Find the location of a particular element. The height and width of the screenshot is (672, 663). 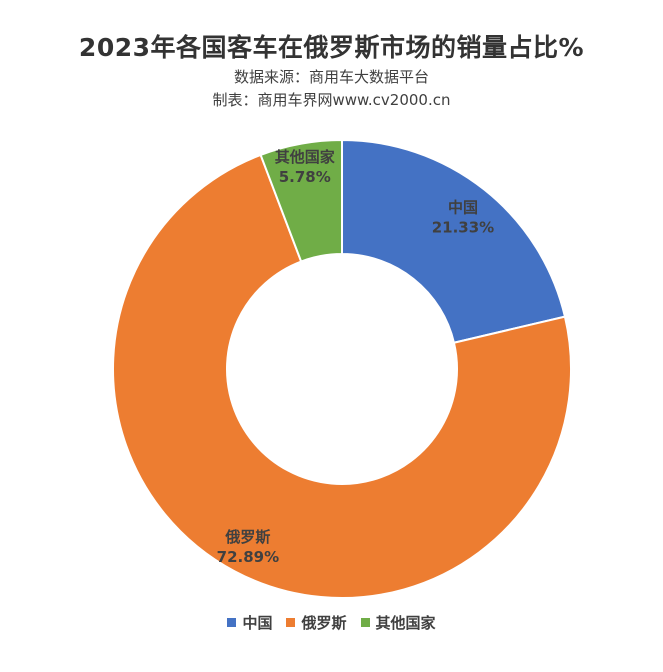

label-other: 其他国家 5.78% is located at coordinates (305, 167).